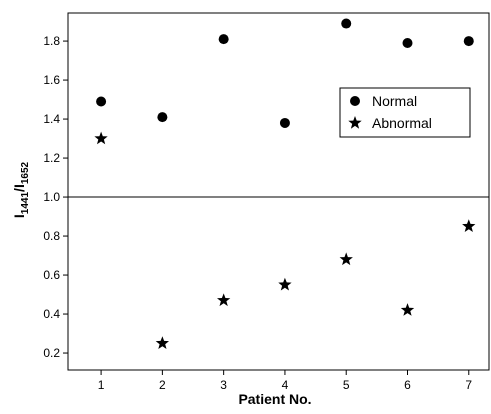 This screenshot has height=414, width=491. Describe the element at coordinates (25, 172) in the screenshot. I see `y-label-part: 1652` at that location.